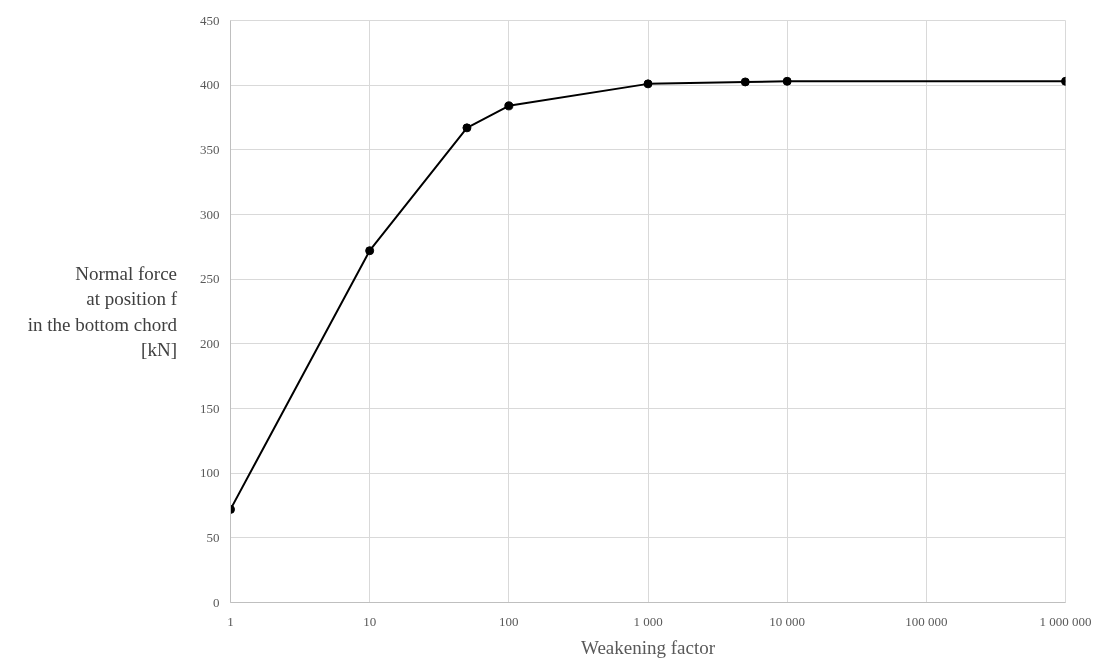 This screenshot has width=1112, height=671. Describe the element at coordinates (210, 473) in the screenshot. I see `y-tick-label: 100` at that location.